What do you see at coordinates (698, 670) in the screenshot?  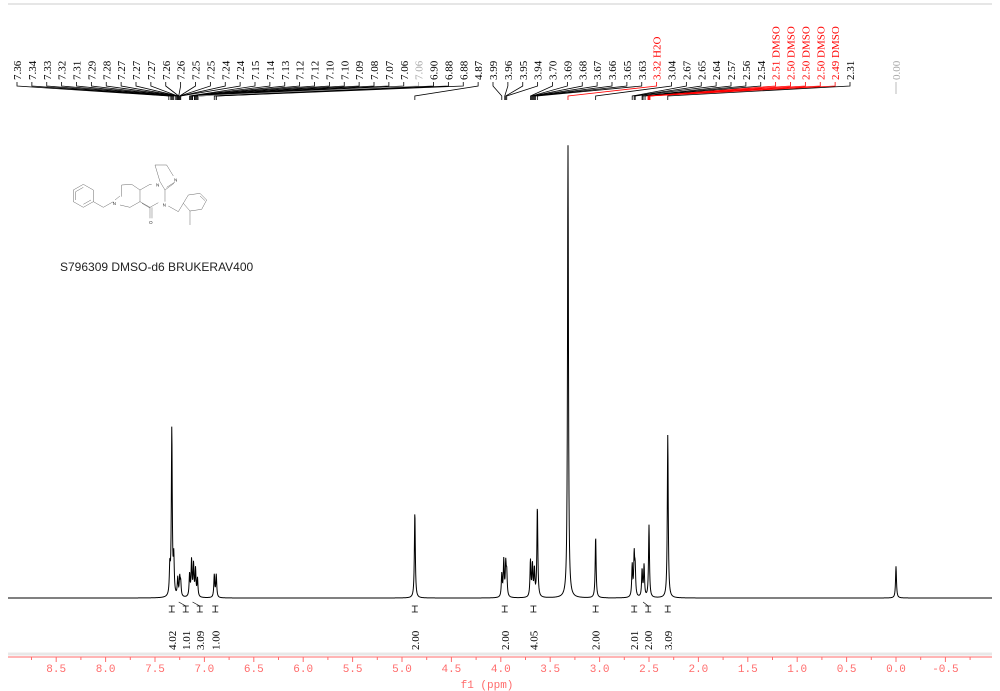 I see `x-tick-label: 2.0` at bounding box center [698, 670].